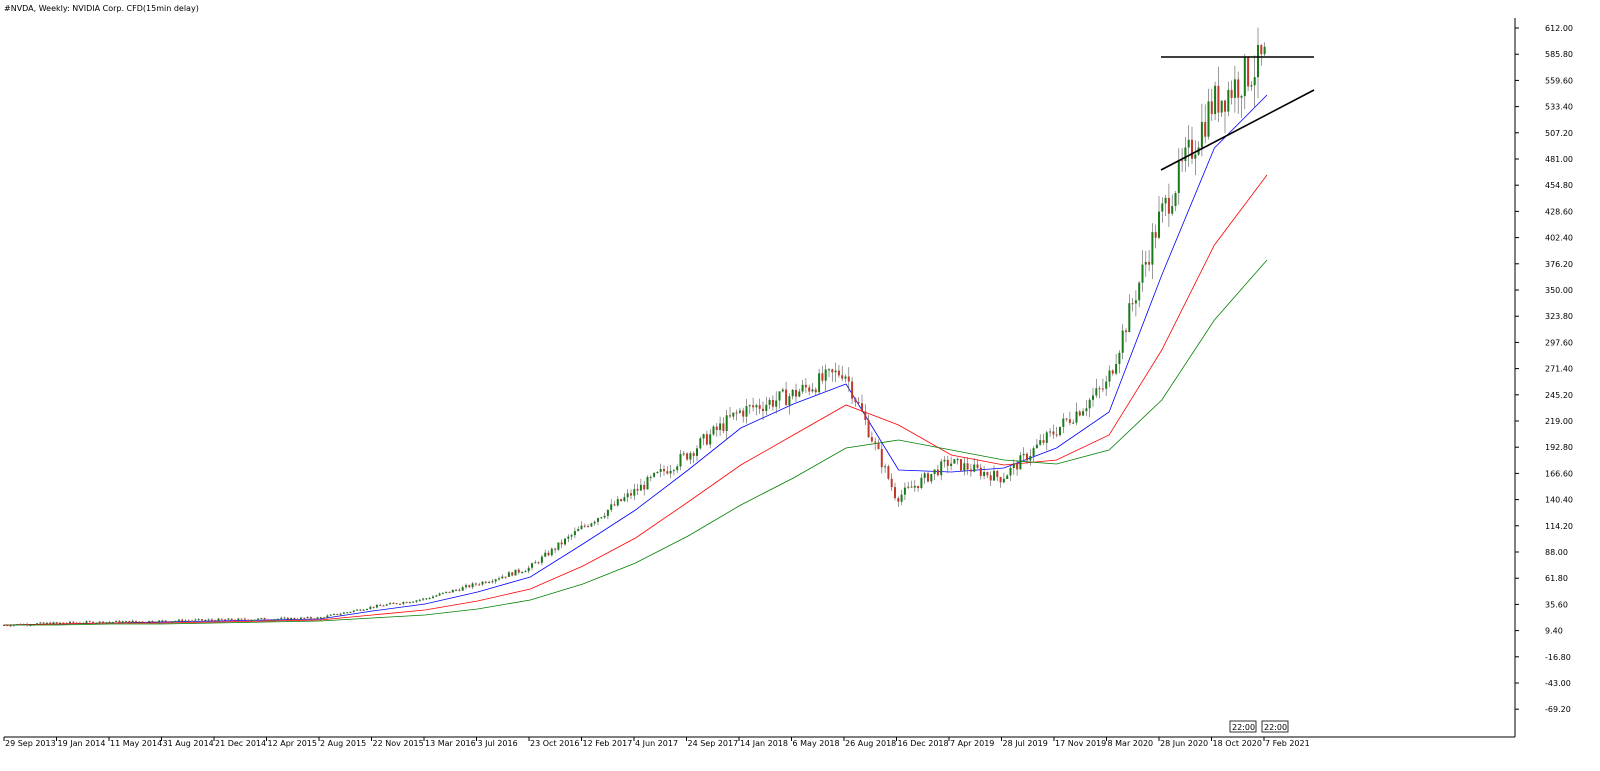  I want to click on y-tick-label: 350.00, so click(1559, 290).